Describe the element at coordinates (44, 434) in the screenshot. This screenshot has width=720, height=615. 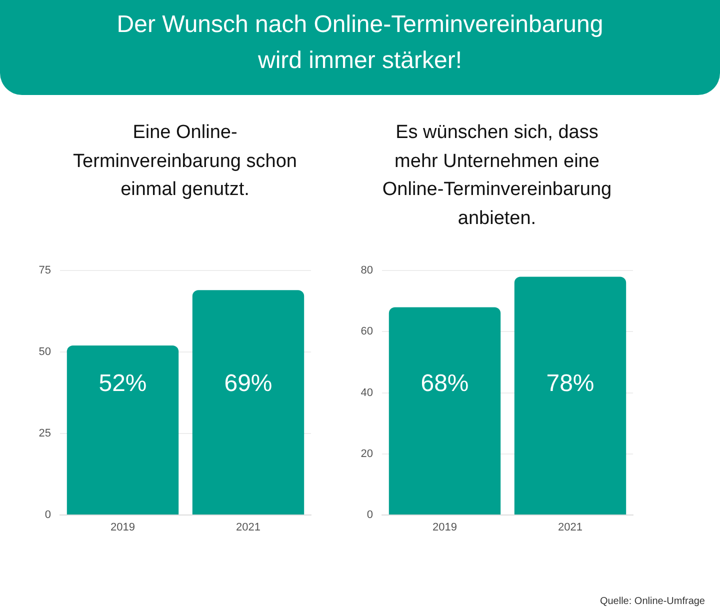
I see `y-tick-label: 25` at that location.